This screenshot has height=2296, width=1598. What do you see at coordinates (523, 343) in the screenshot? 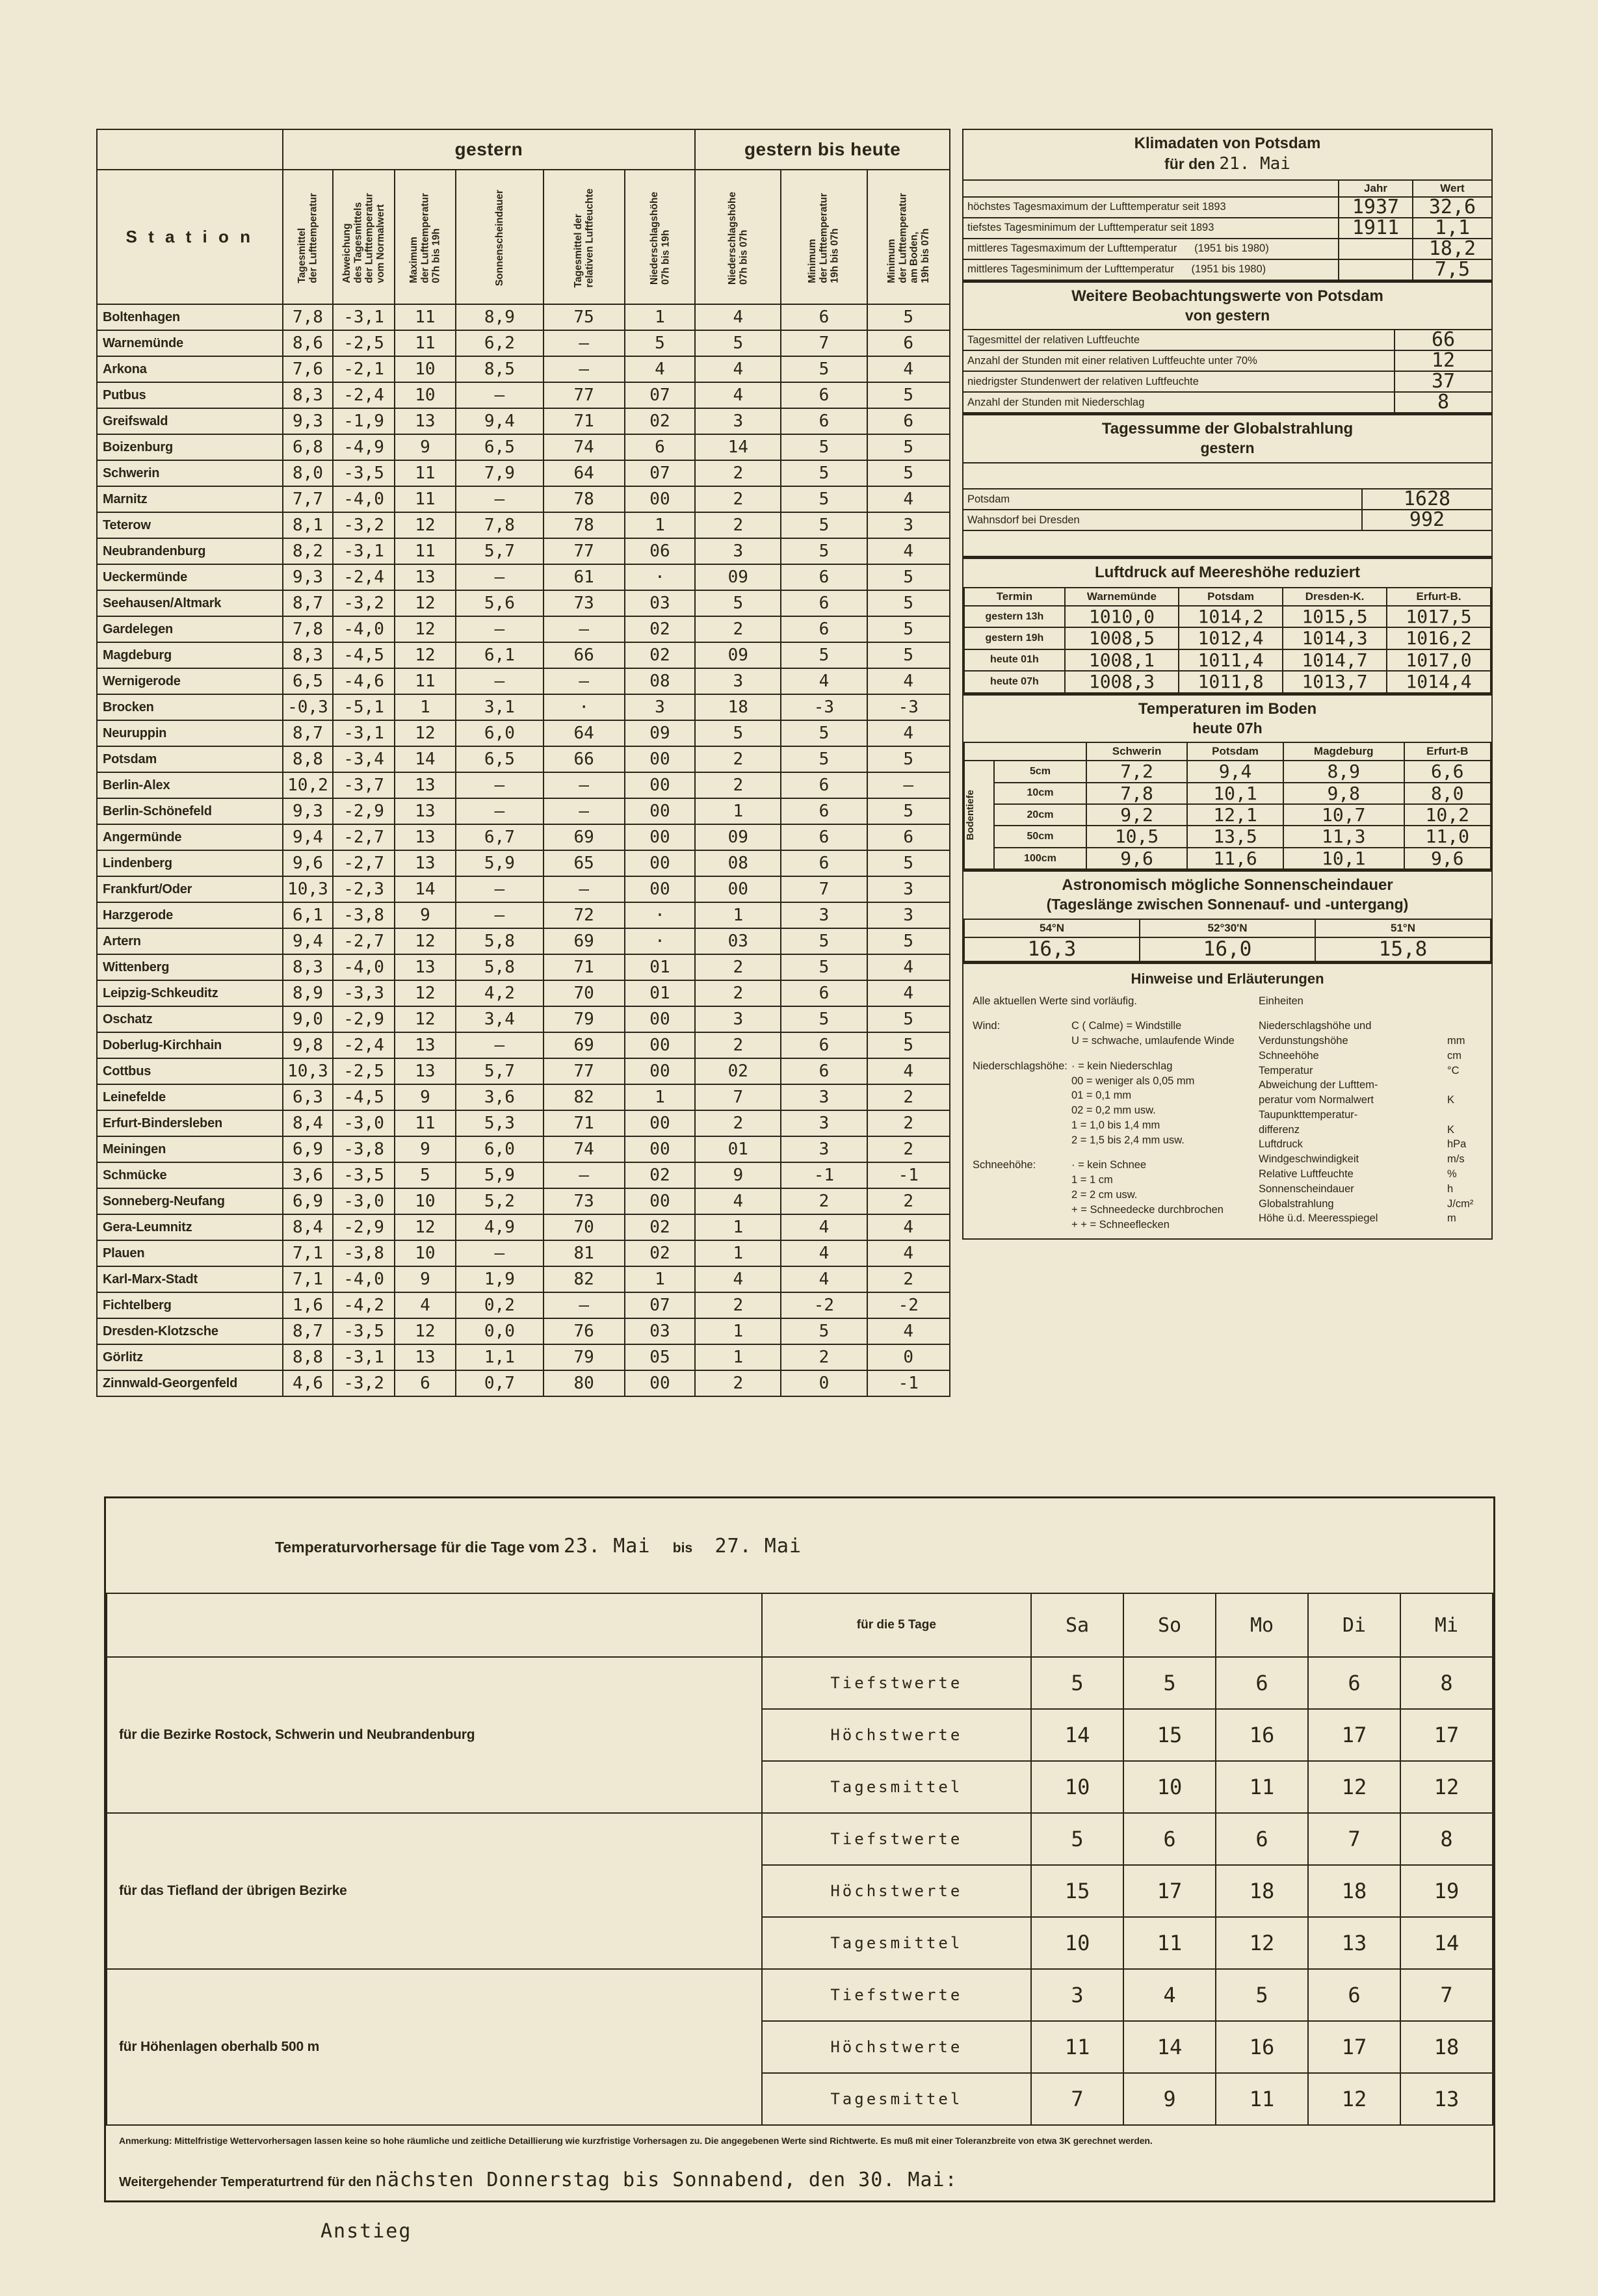
I see `table-row: Warnemünde 8,6 -2,5 11 6,2—5 5 7 6` at bounding box center [523, 343].